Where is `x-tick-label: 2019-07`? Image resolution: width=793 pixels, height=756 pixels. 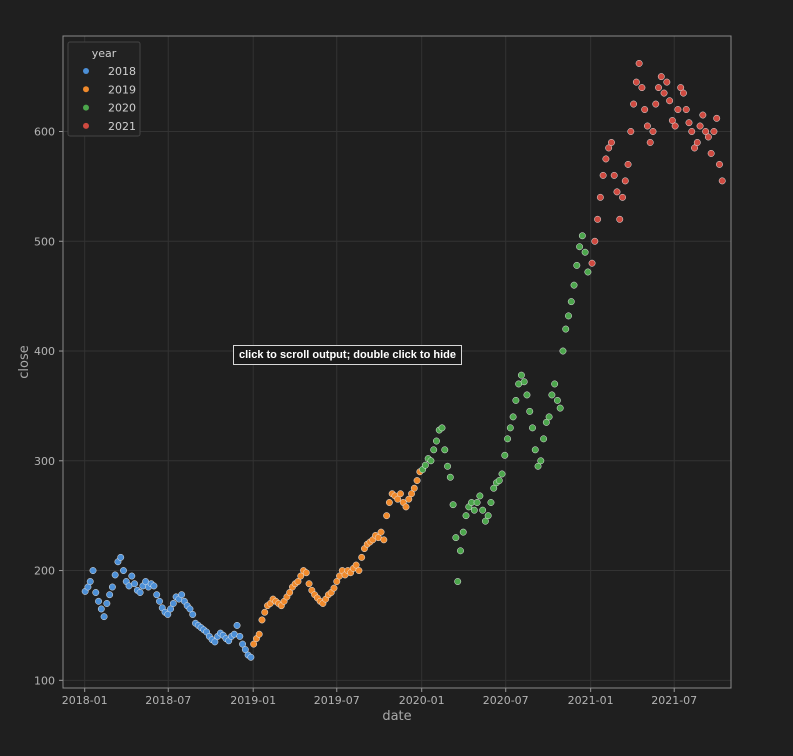
x-tick-label: 2019-07 is located at coordinates (337, 700).